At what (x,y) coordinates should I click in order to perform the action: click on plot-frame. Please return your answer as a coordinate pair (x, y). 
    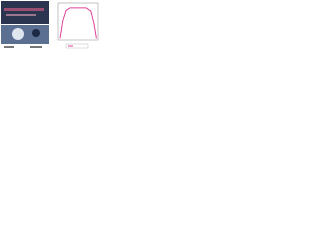
    Looking at the image, I should click on (78, 21).